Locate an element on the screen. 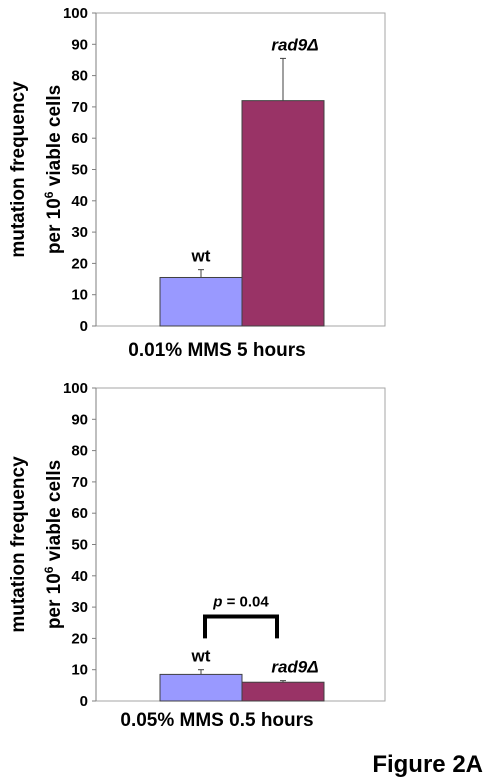 The width and height of the screenshot is (487, 780). p-value-label: p = 0.04 is located at coordinates (240, 601).